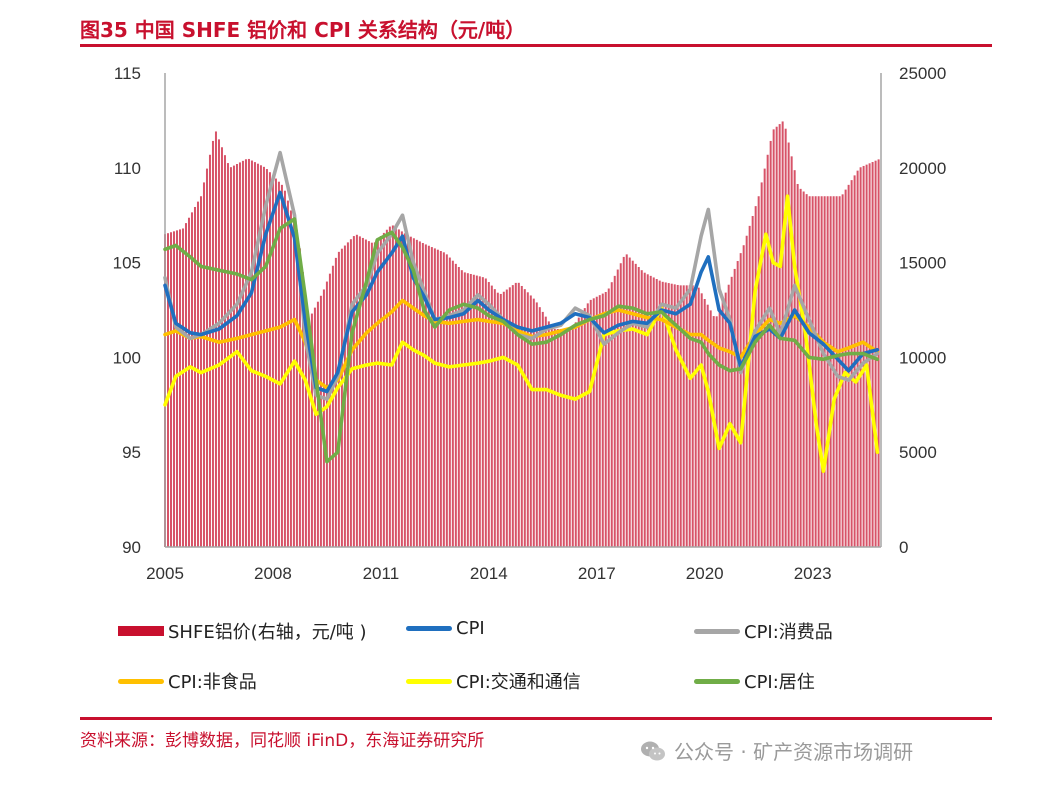 The width and height of the screenshot is (1060, 794). What do you see at coordinates (141, 681) in the screenshot?
I see `legend-swatch-nonfood` at bounding box center [141, 681].